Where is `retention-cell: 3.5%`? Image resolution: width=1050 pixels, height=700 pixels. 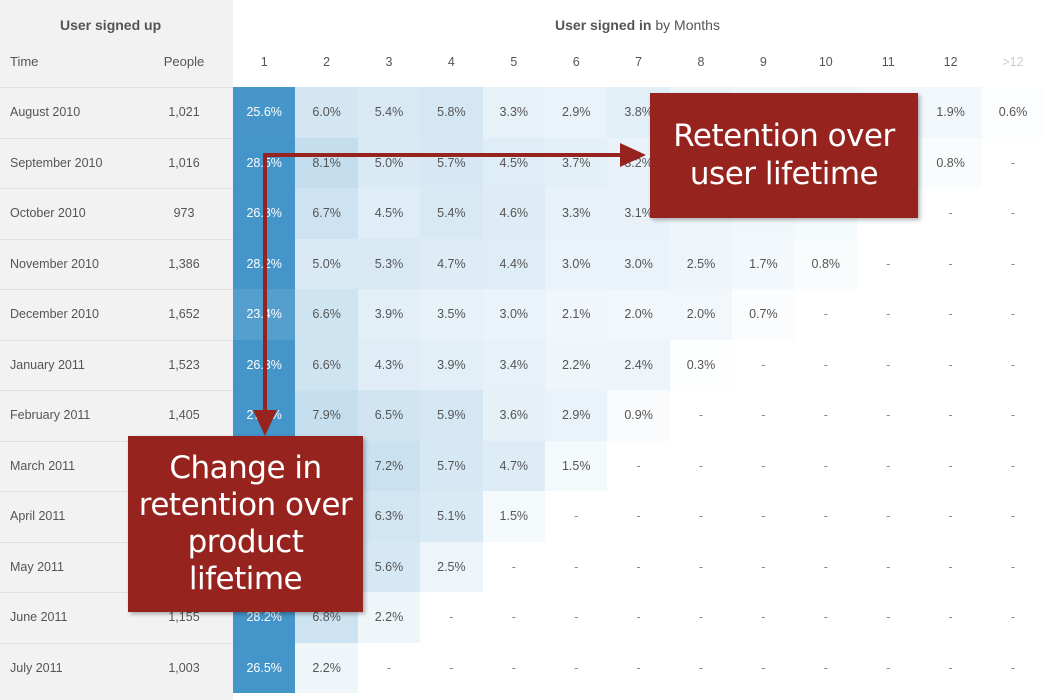 retention-cell: 3.5% is located at coordinates (451, 314).